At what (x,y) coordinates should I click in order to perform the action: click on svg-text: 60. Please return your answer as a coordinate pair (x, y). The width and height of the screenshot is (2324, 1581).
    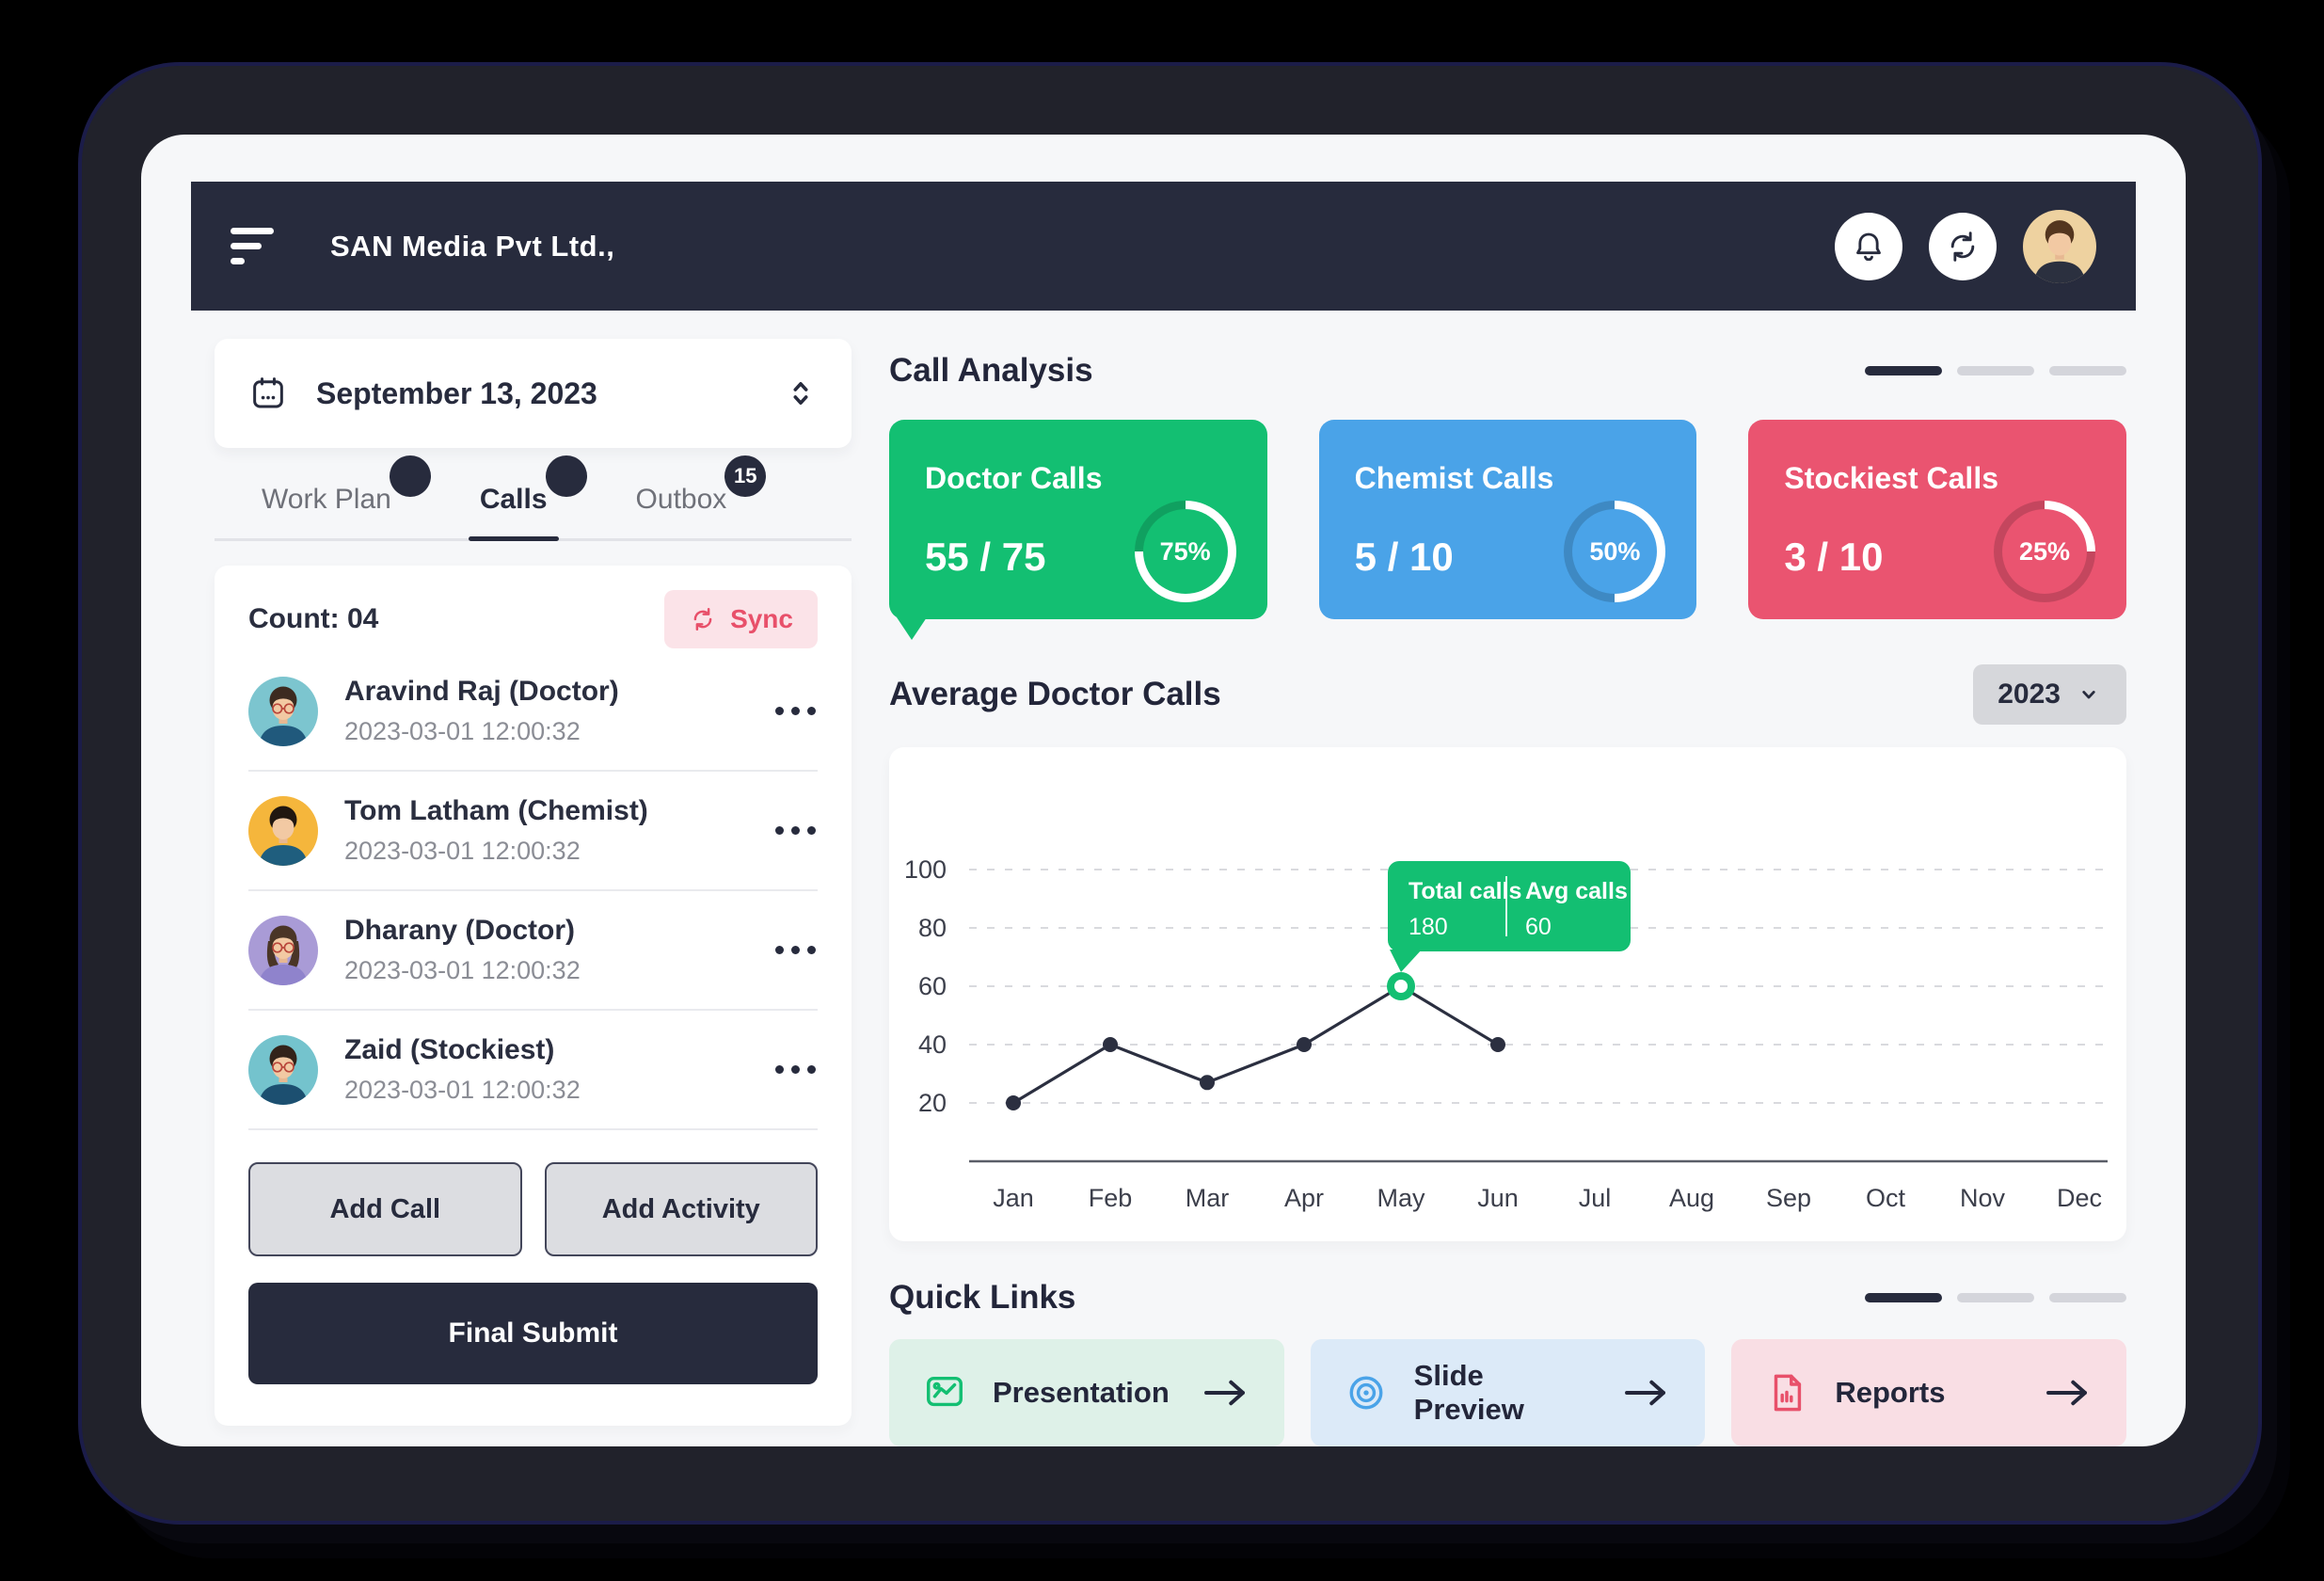
    Looking at the image, I should click on (932, 986).